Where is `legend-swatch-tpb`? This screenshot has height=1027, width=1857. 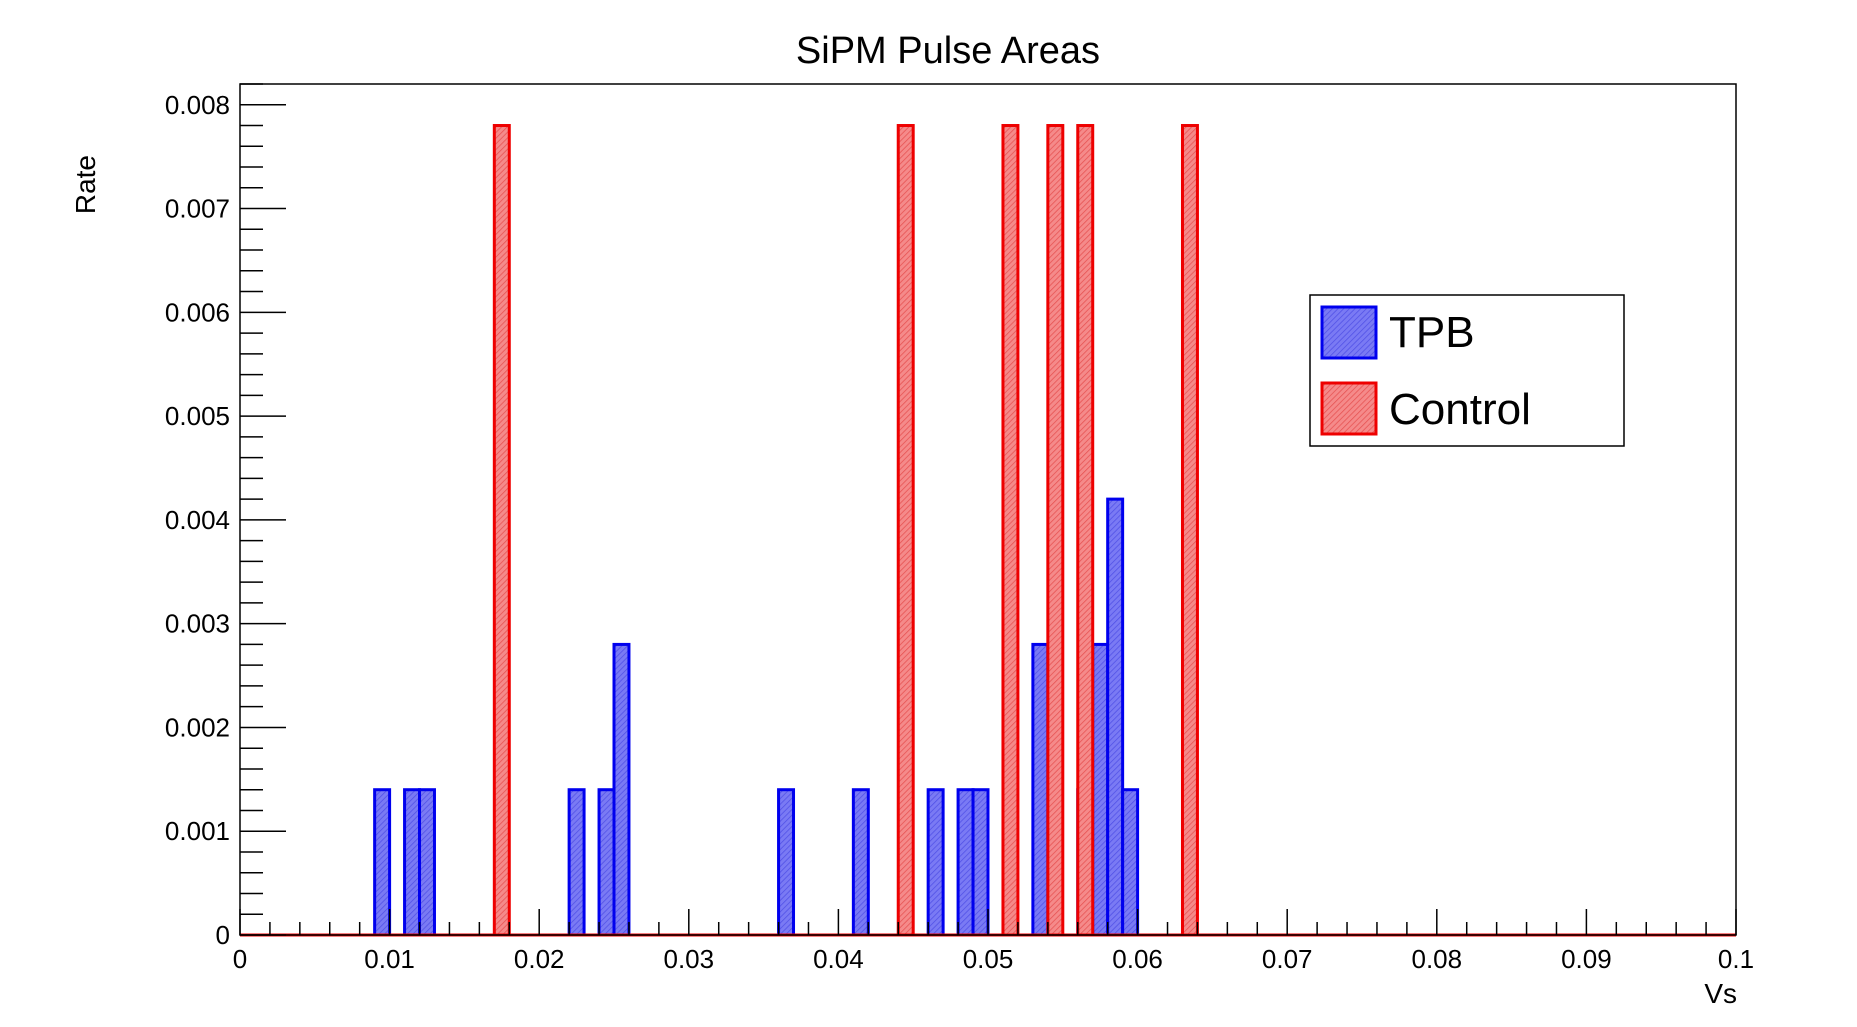 legend-swatch-tpb is located at coordinates (1349, 332).